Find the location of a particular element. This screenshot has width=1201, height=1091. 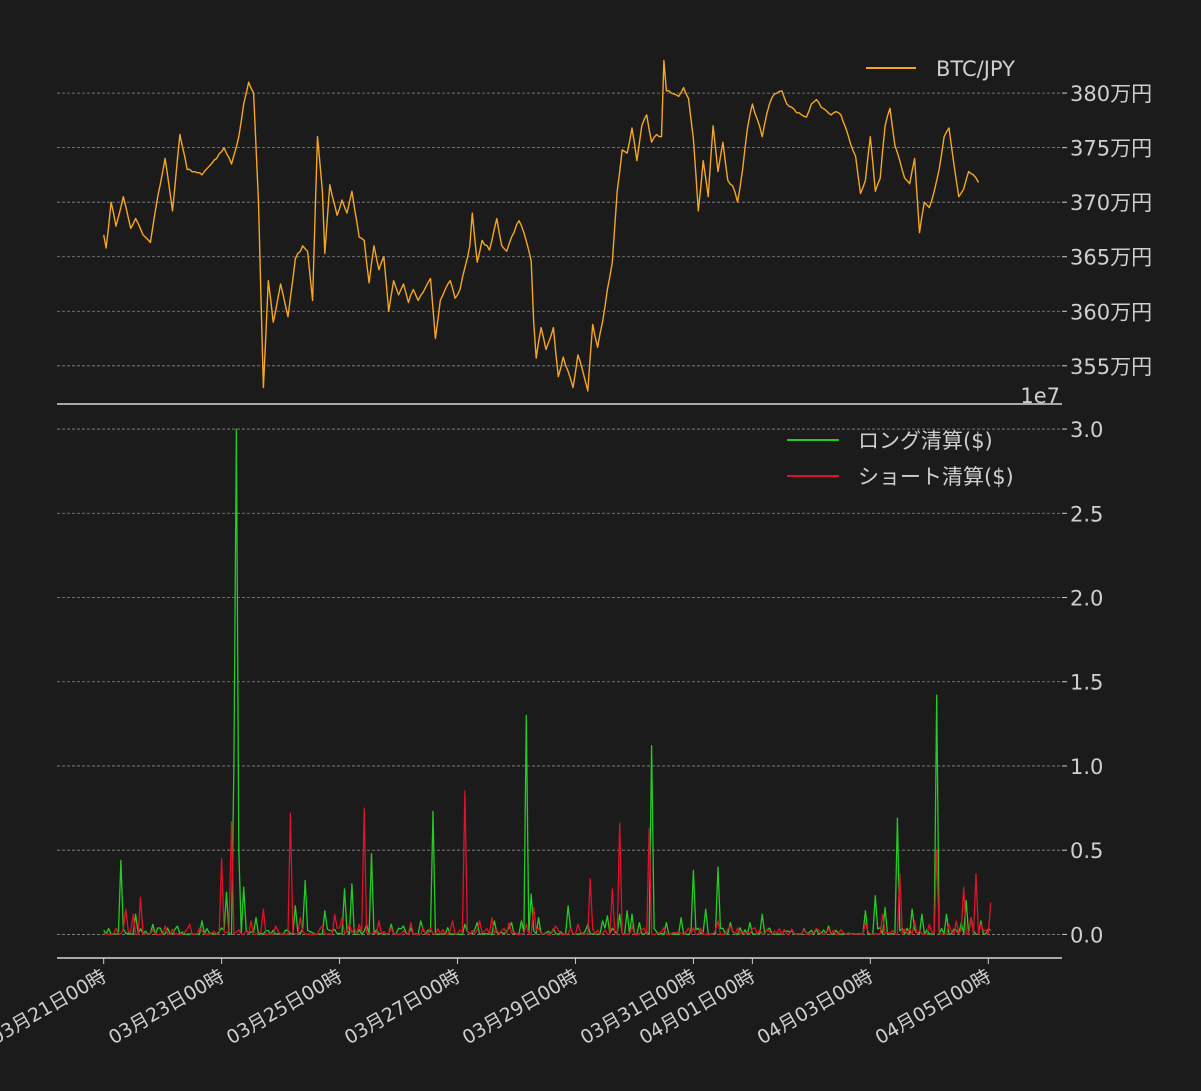

offset-text: 1e7 is located at coordinates (1040, 396).